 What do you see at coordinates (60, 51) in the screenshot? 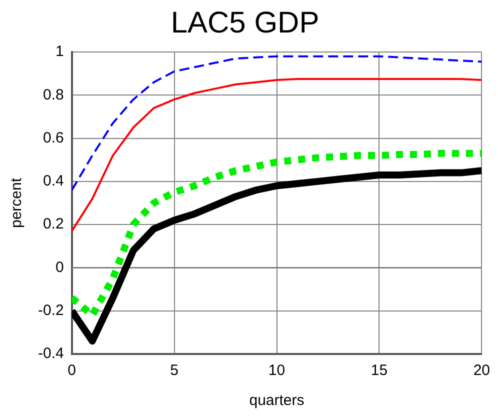
I see `y-tick-label: 1` at bounding box center [60, 51].